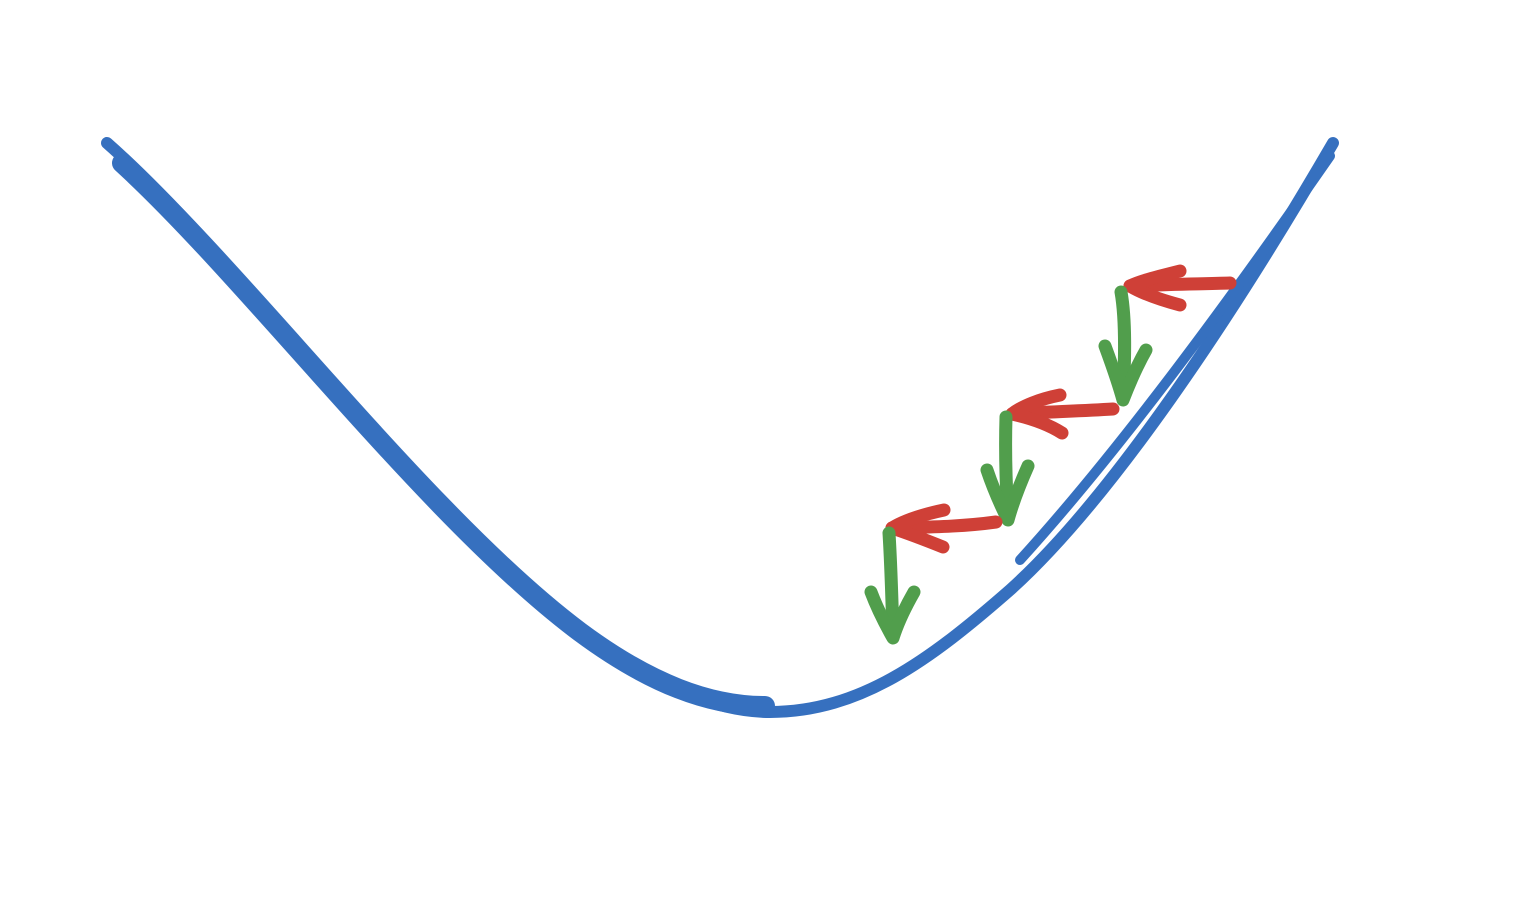 This screenshot has width=1528, height=914. What do you see at coordinates (1037, 414) in the screenshot?
I see `step-arrow-3-head` at bounding box center [1037, 414].